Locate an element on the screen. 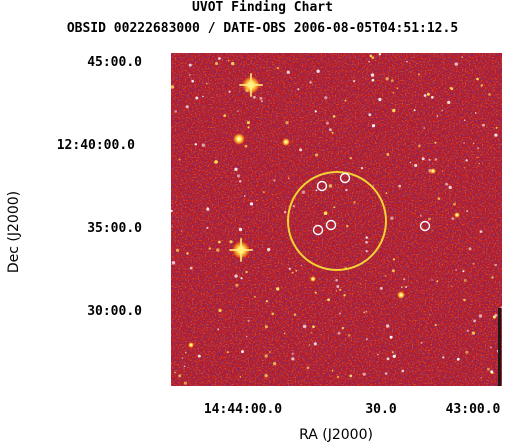  source-markers is located at coordinates (371, 204).